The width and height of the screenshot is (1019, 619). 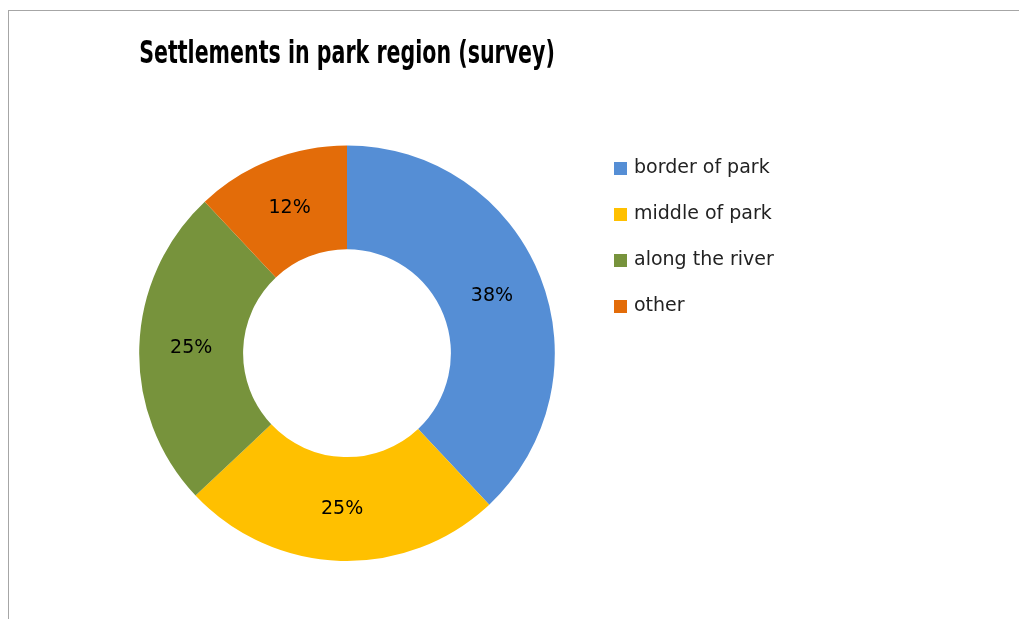 I want to click on legend-label: middle of park, so click(x=703, y=211).